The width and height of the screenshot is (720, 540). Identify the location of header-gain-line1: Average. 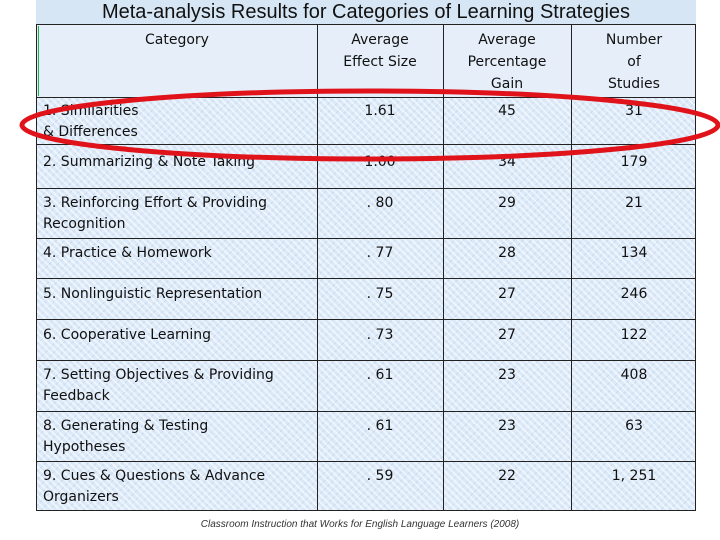
(507, 40).